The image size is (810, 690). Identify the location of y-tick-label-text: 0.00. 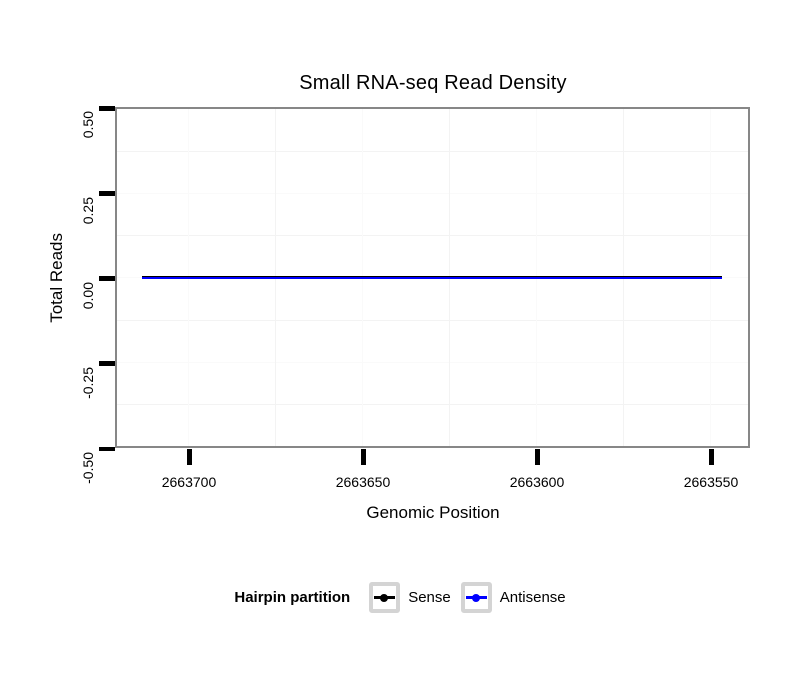
(87, 295).